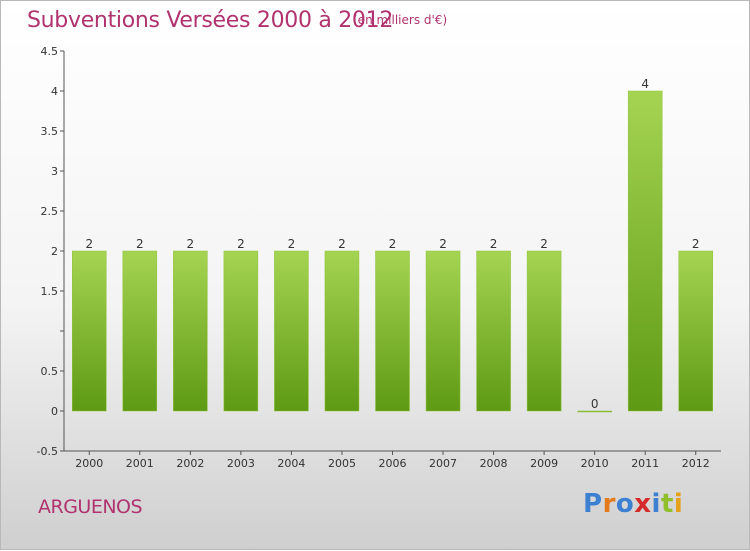  What do you see at coordinates (50, 51) in the screenshot?
I see `y-tick-label: 4.5` at bounding box center [50, 51].